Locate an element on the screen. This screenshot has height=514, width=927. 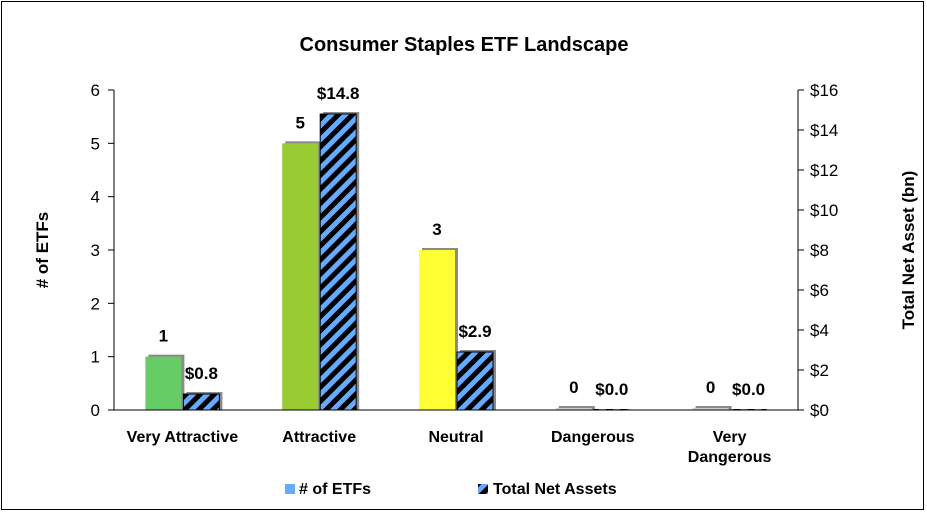
left-tick-label: 3 is located at coordinates (95, 250).